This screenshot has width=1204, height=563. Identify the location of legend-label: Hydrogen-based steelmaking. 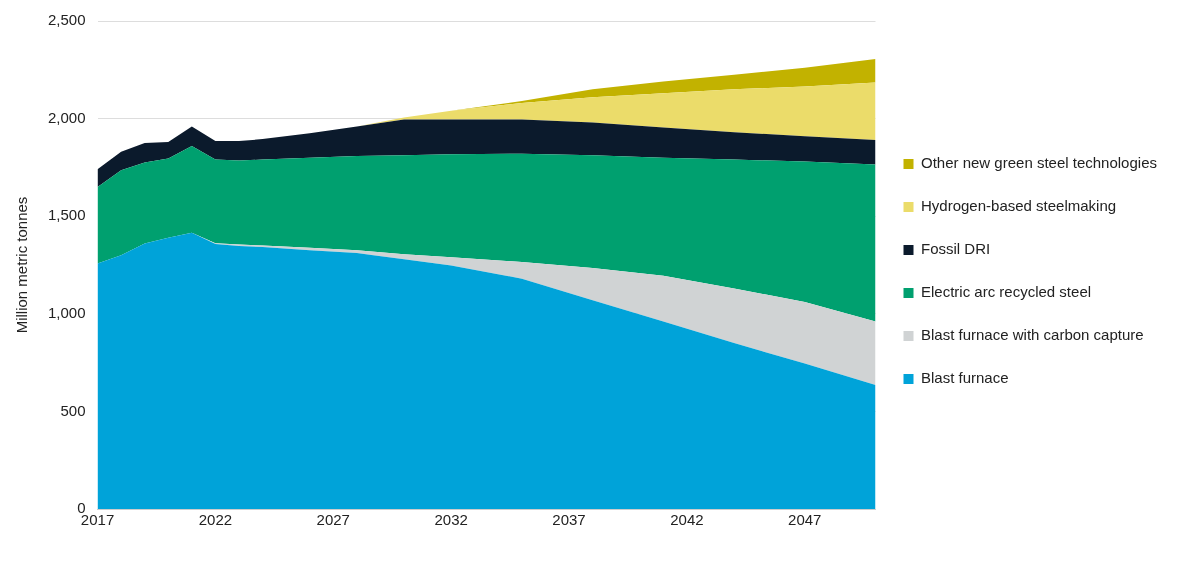
(1019, 206).